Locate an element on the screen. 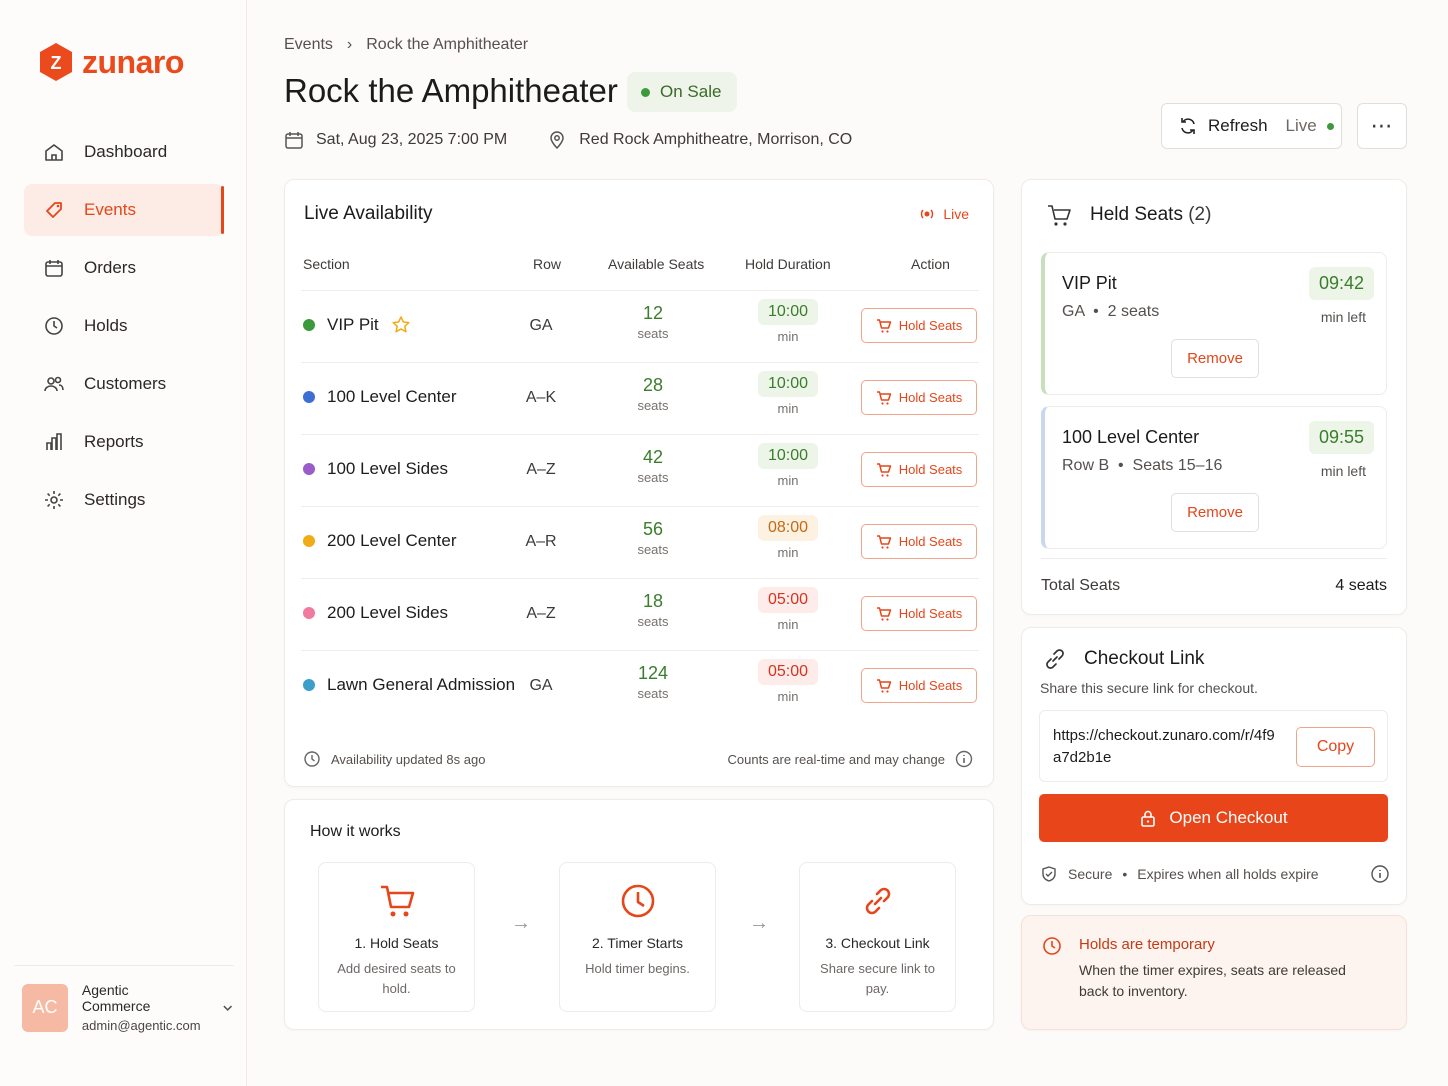 The image size is (1448, 1086). column-header-hold-duration: Hold Duration is located at coordinates (788, 264).